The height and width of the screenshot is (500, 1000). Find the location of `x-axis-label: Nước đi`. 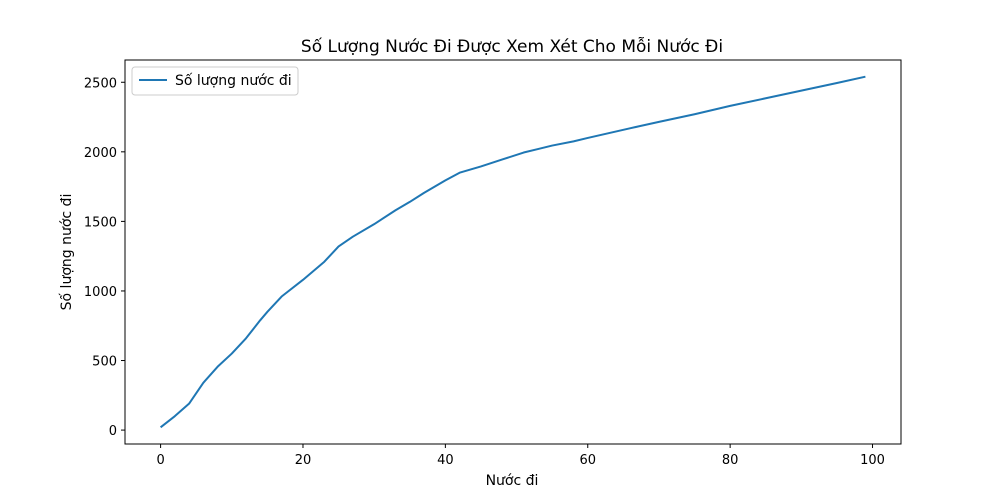

x-axis-label: Nước đi is located at coordinates (512, 481).